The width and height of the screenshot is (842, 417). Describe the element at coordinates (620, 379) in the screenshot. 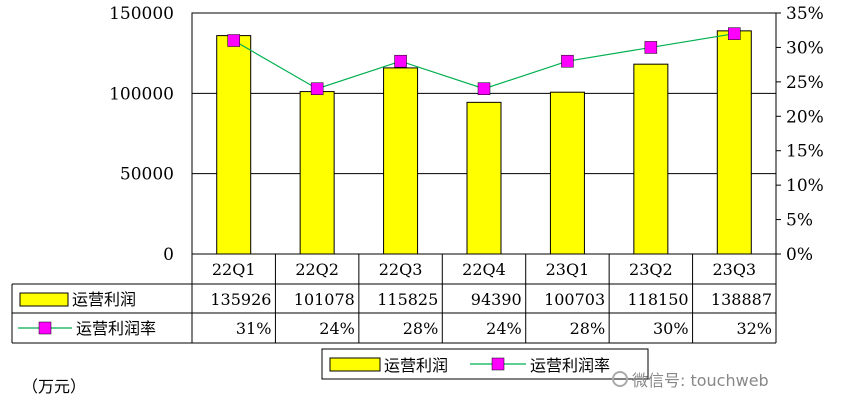

I see `wechat-icon` at that location.